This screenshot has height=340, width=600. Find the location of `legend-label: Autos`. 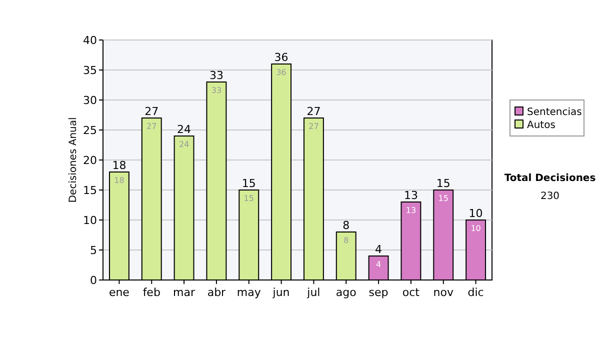

legend-label: Autos is located at coordinates (541, 125).